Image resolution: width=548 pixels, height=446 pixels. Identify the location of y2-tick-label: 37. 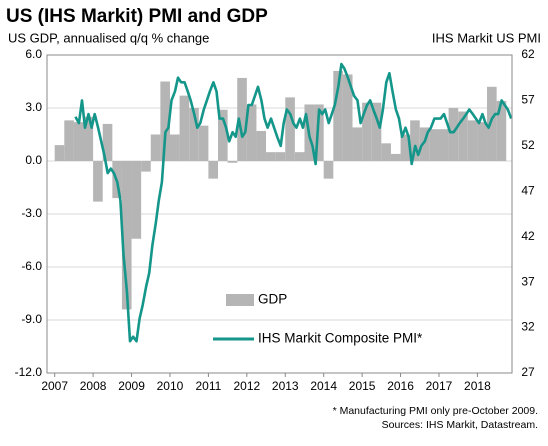
(528, 281).